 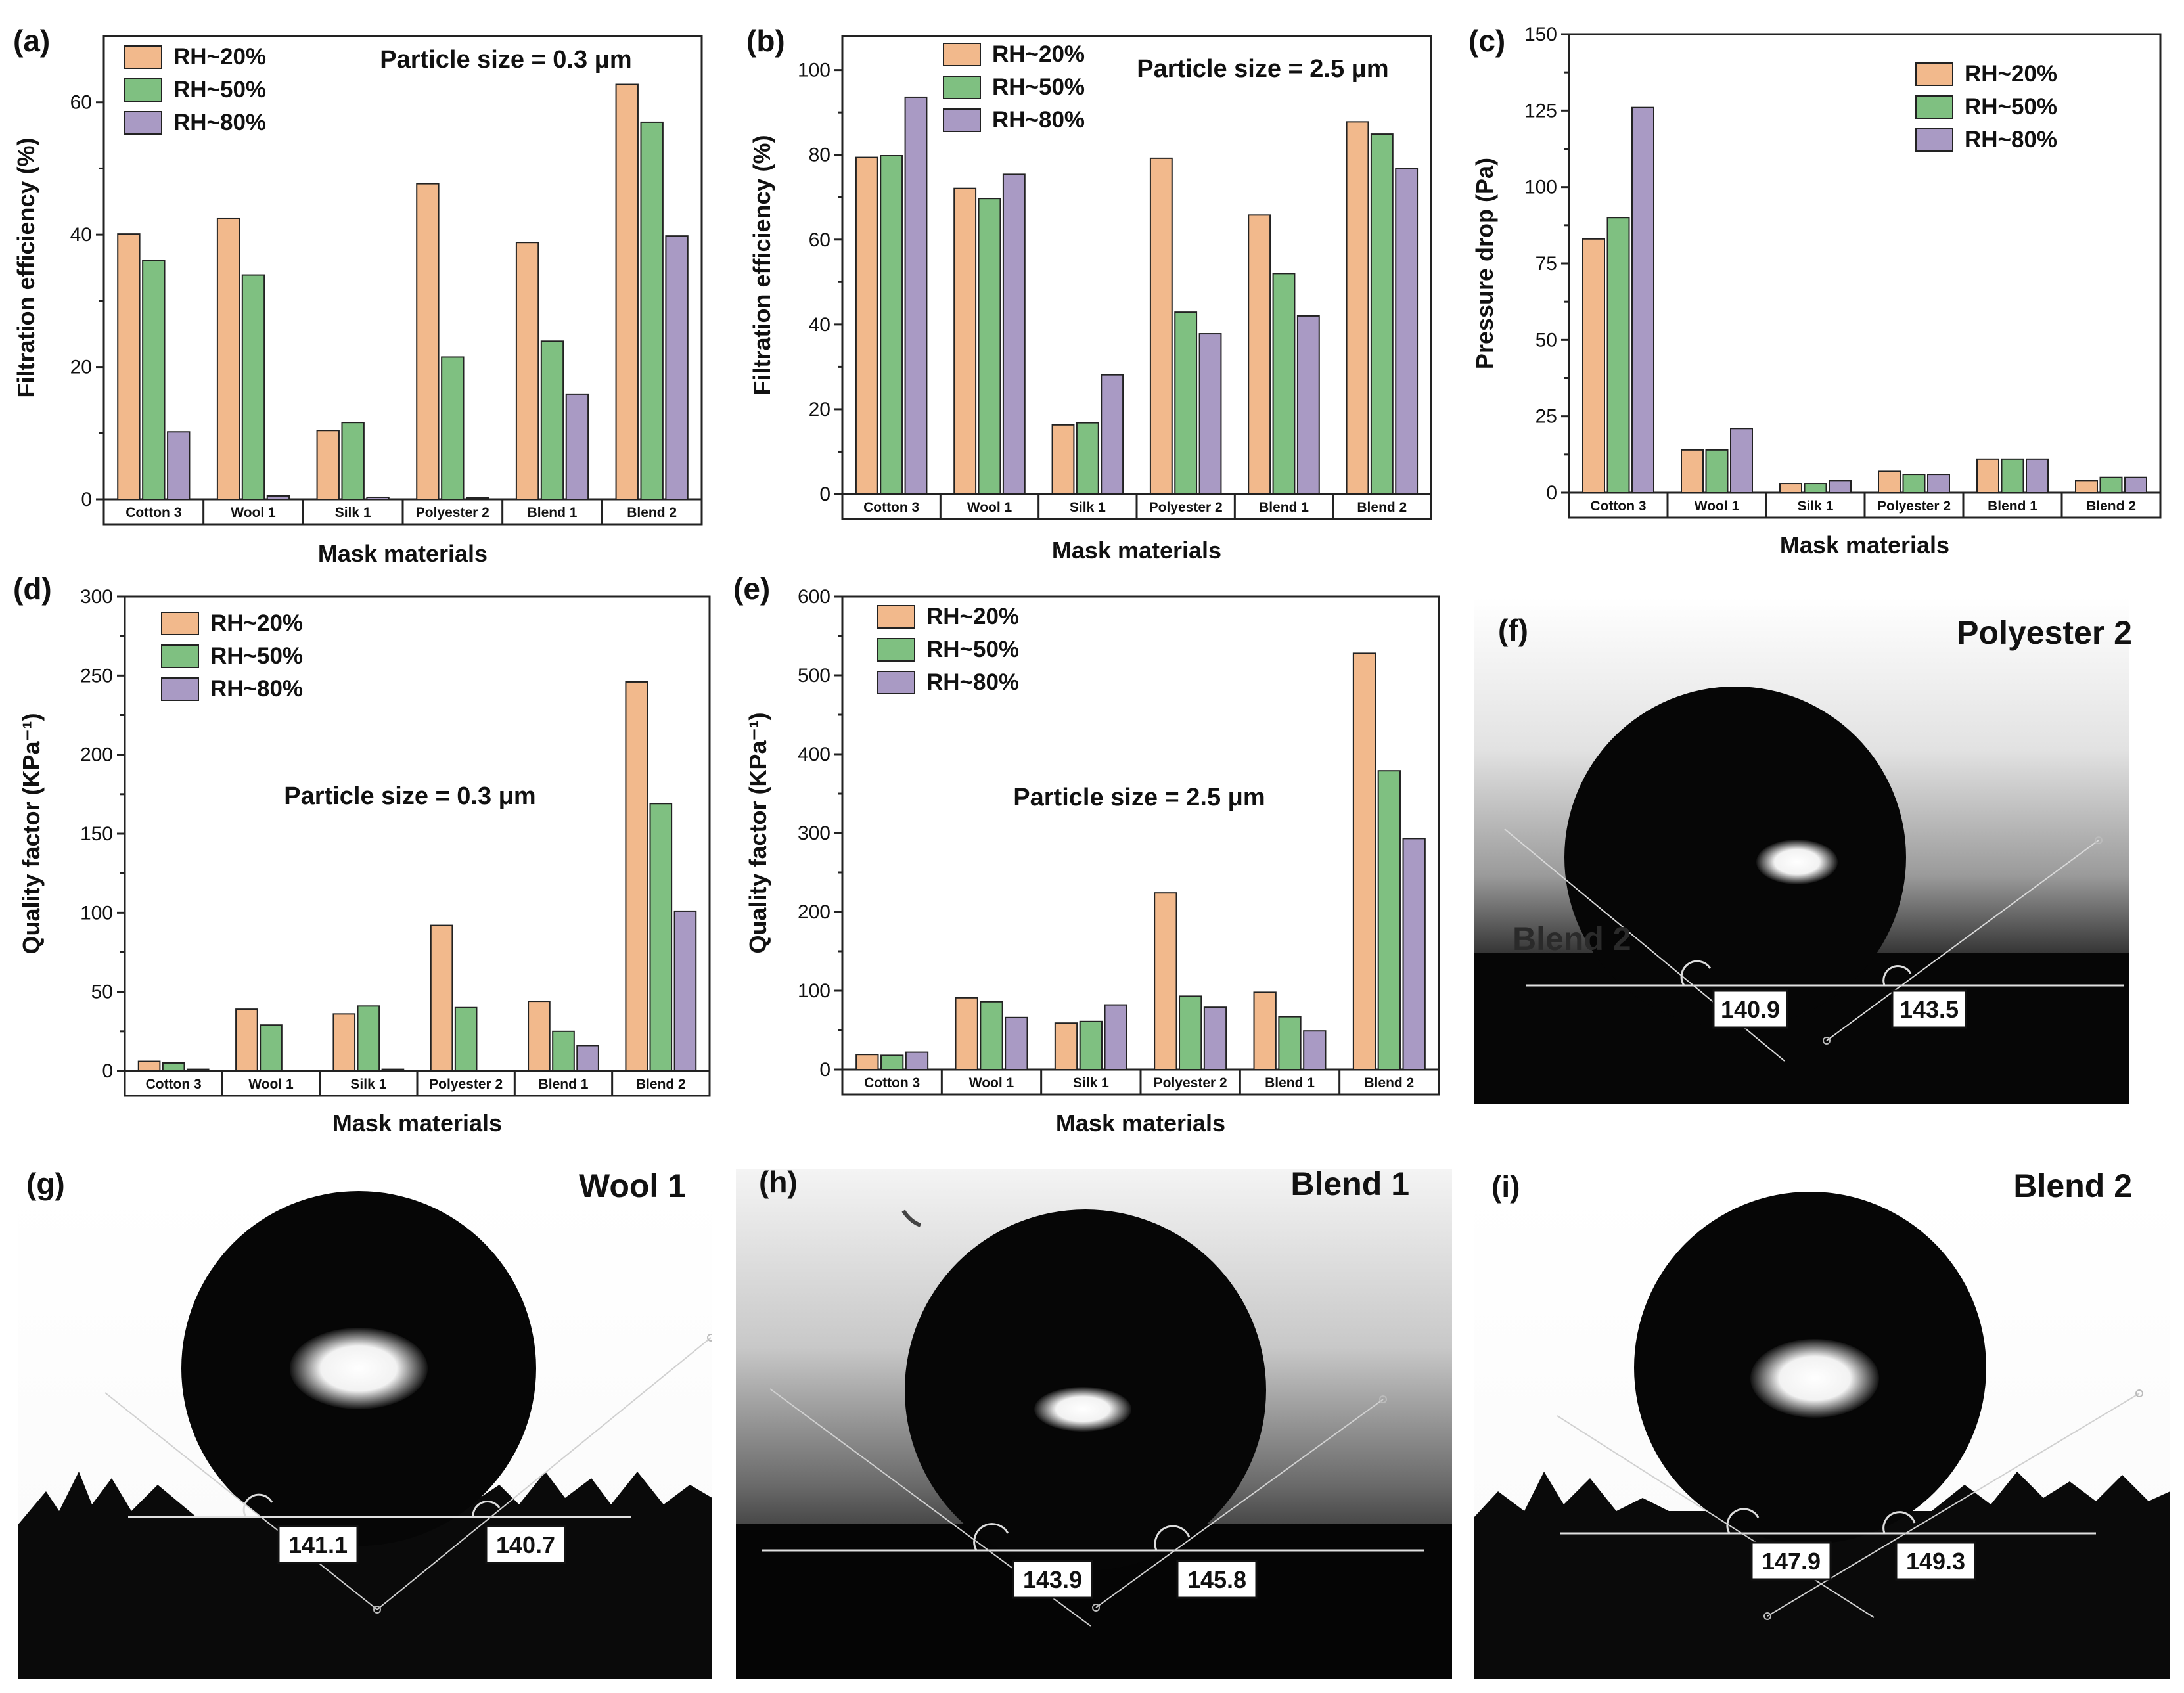 I want to click on photo-title-i: Blend 2, so click(x=2072, y=1185).